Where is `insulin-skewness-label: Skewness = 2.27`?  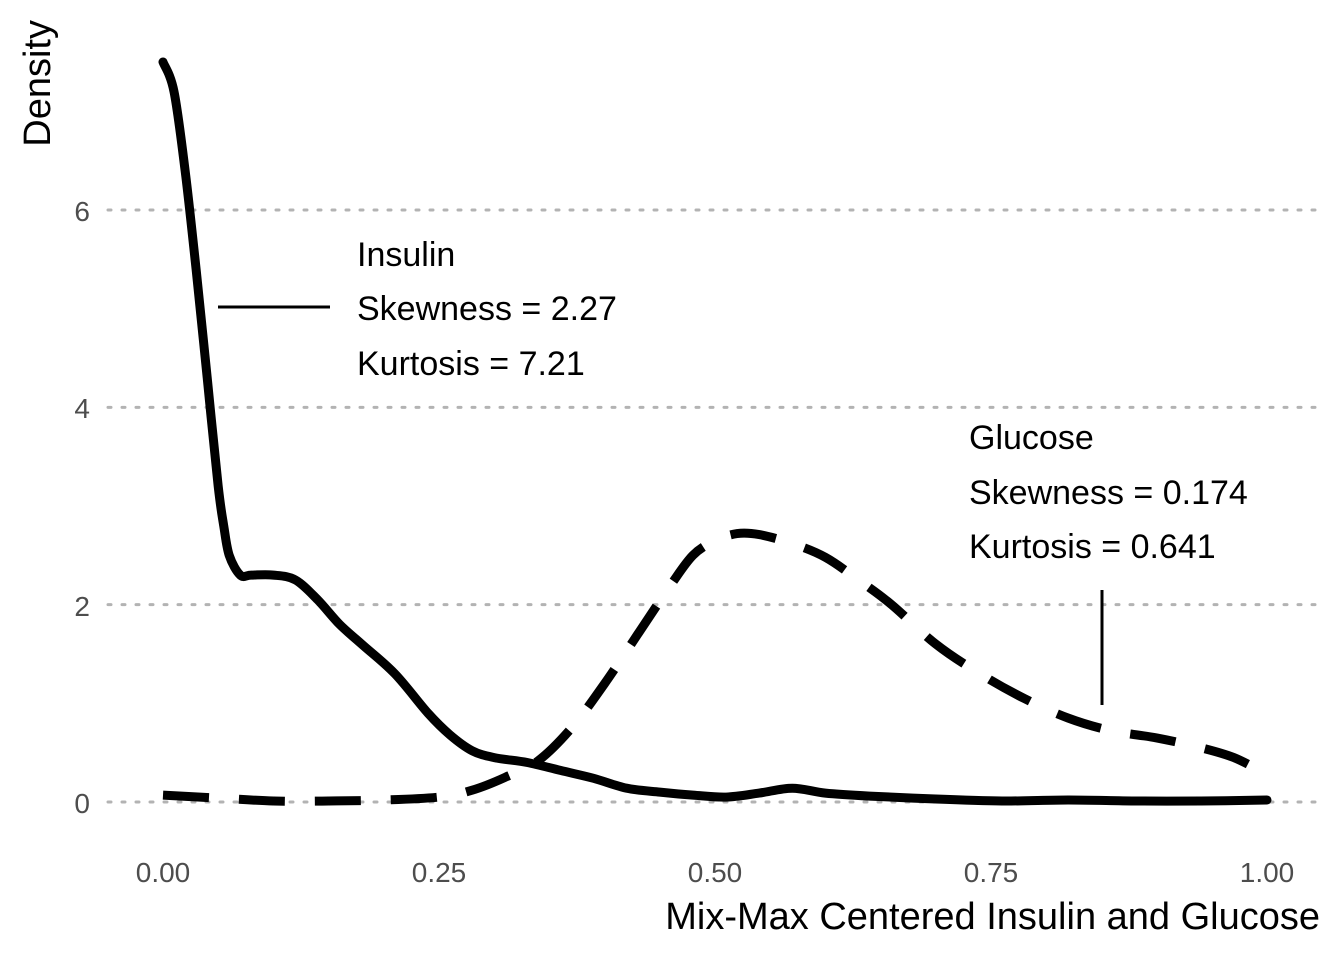 insulin-skewness-label: Skewness = 2.27 is located at coordinates (487, 309).